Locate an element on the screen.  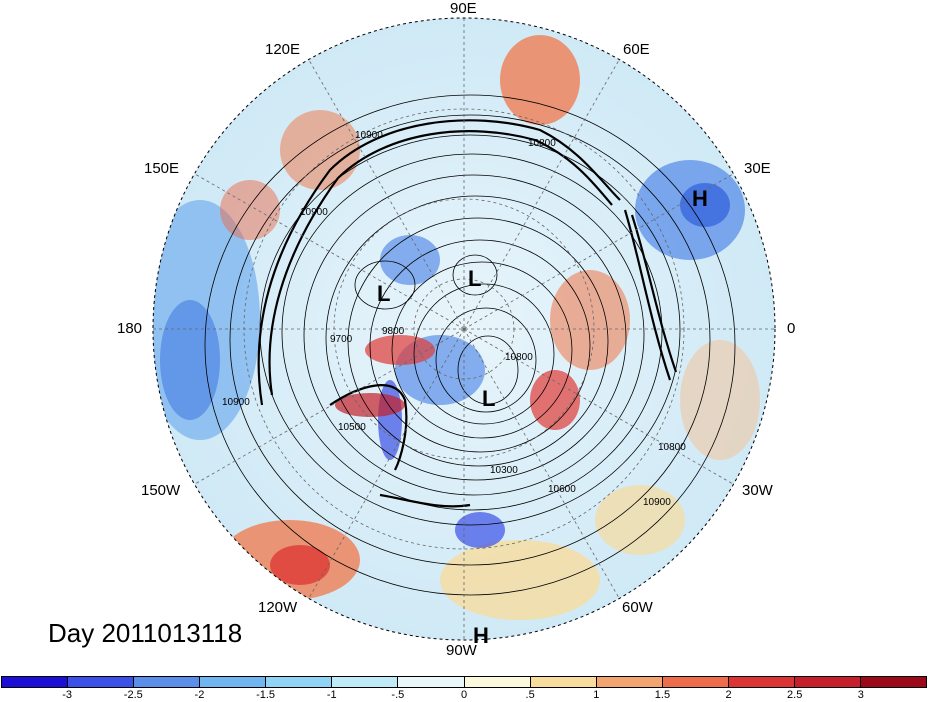
longitude-label-90e: 90E is located at coordinates (463, 8).